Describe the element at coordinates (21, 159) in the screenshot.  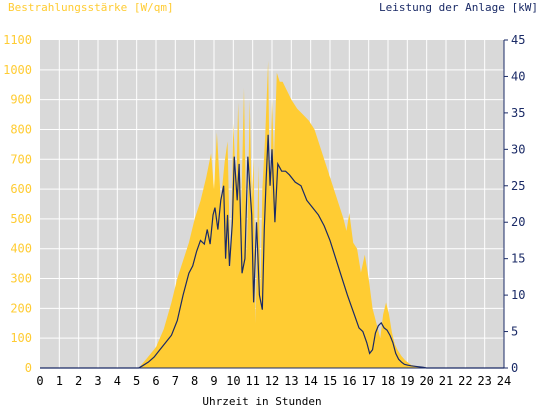
I see `y-left-tick-label: 700` at that location.